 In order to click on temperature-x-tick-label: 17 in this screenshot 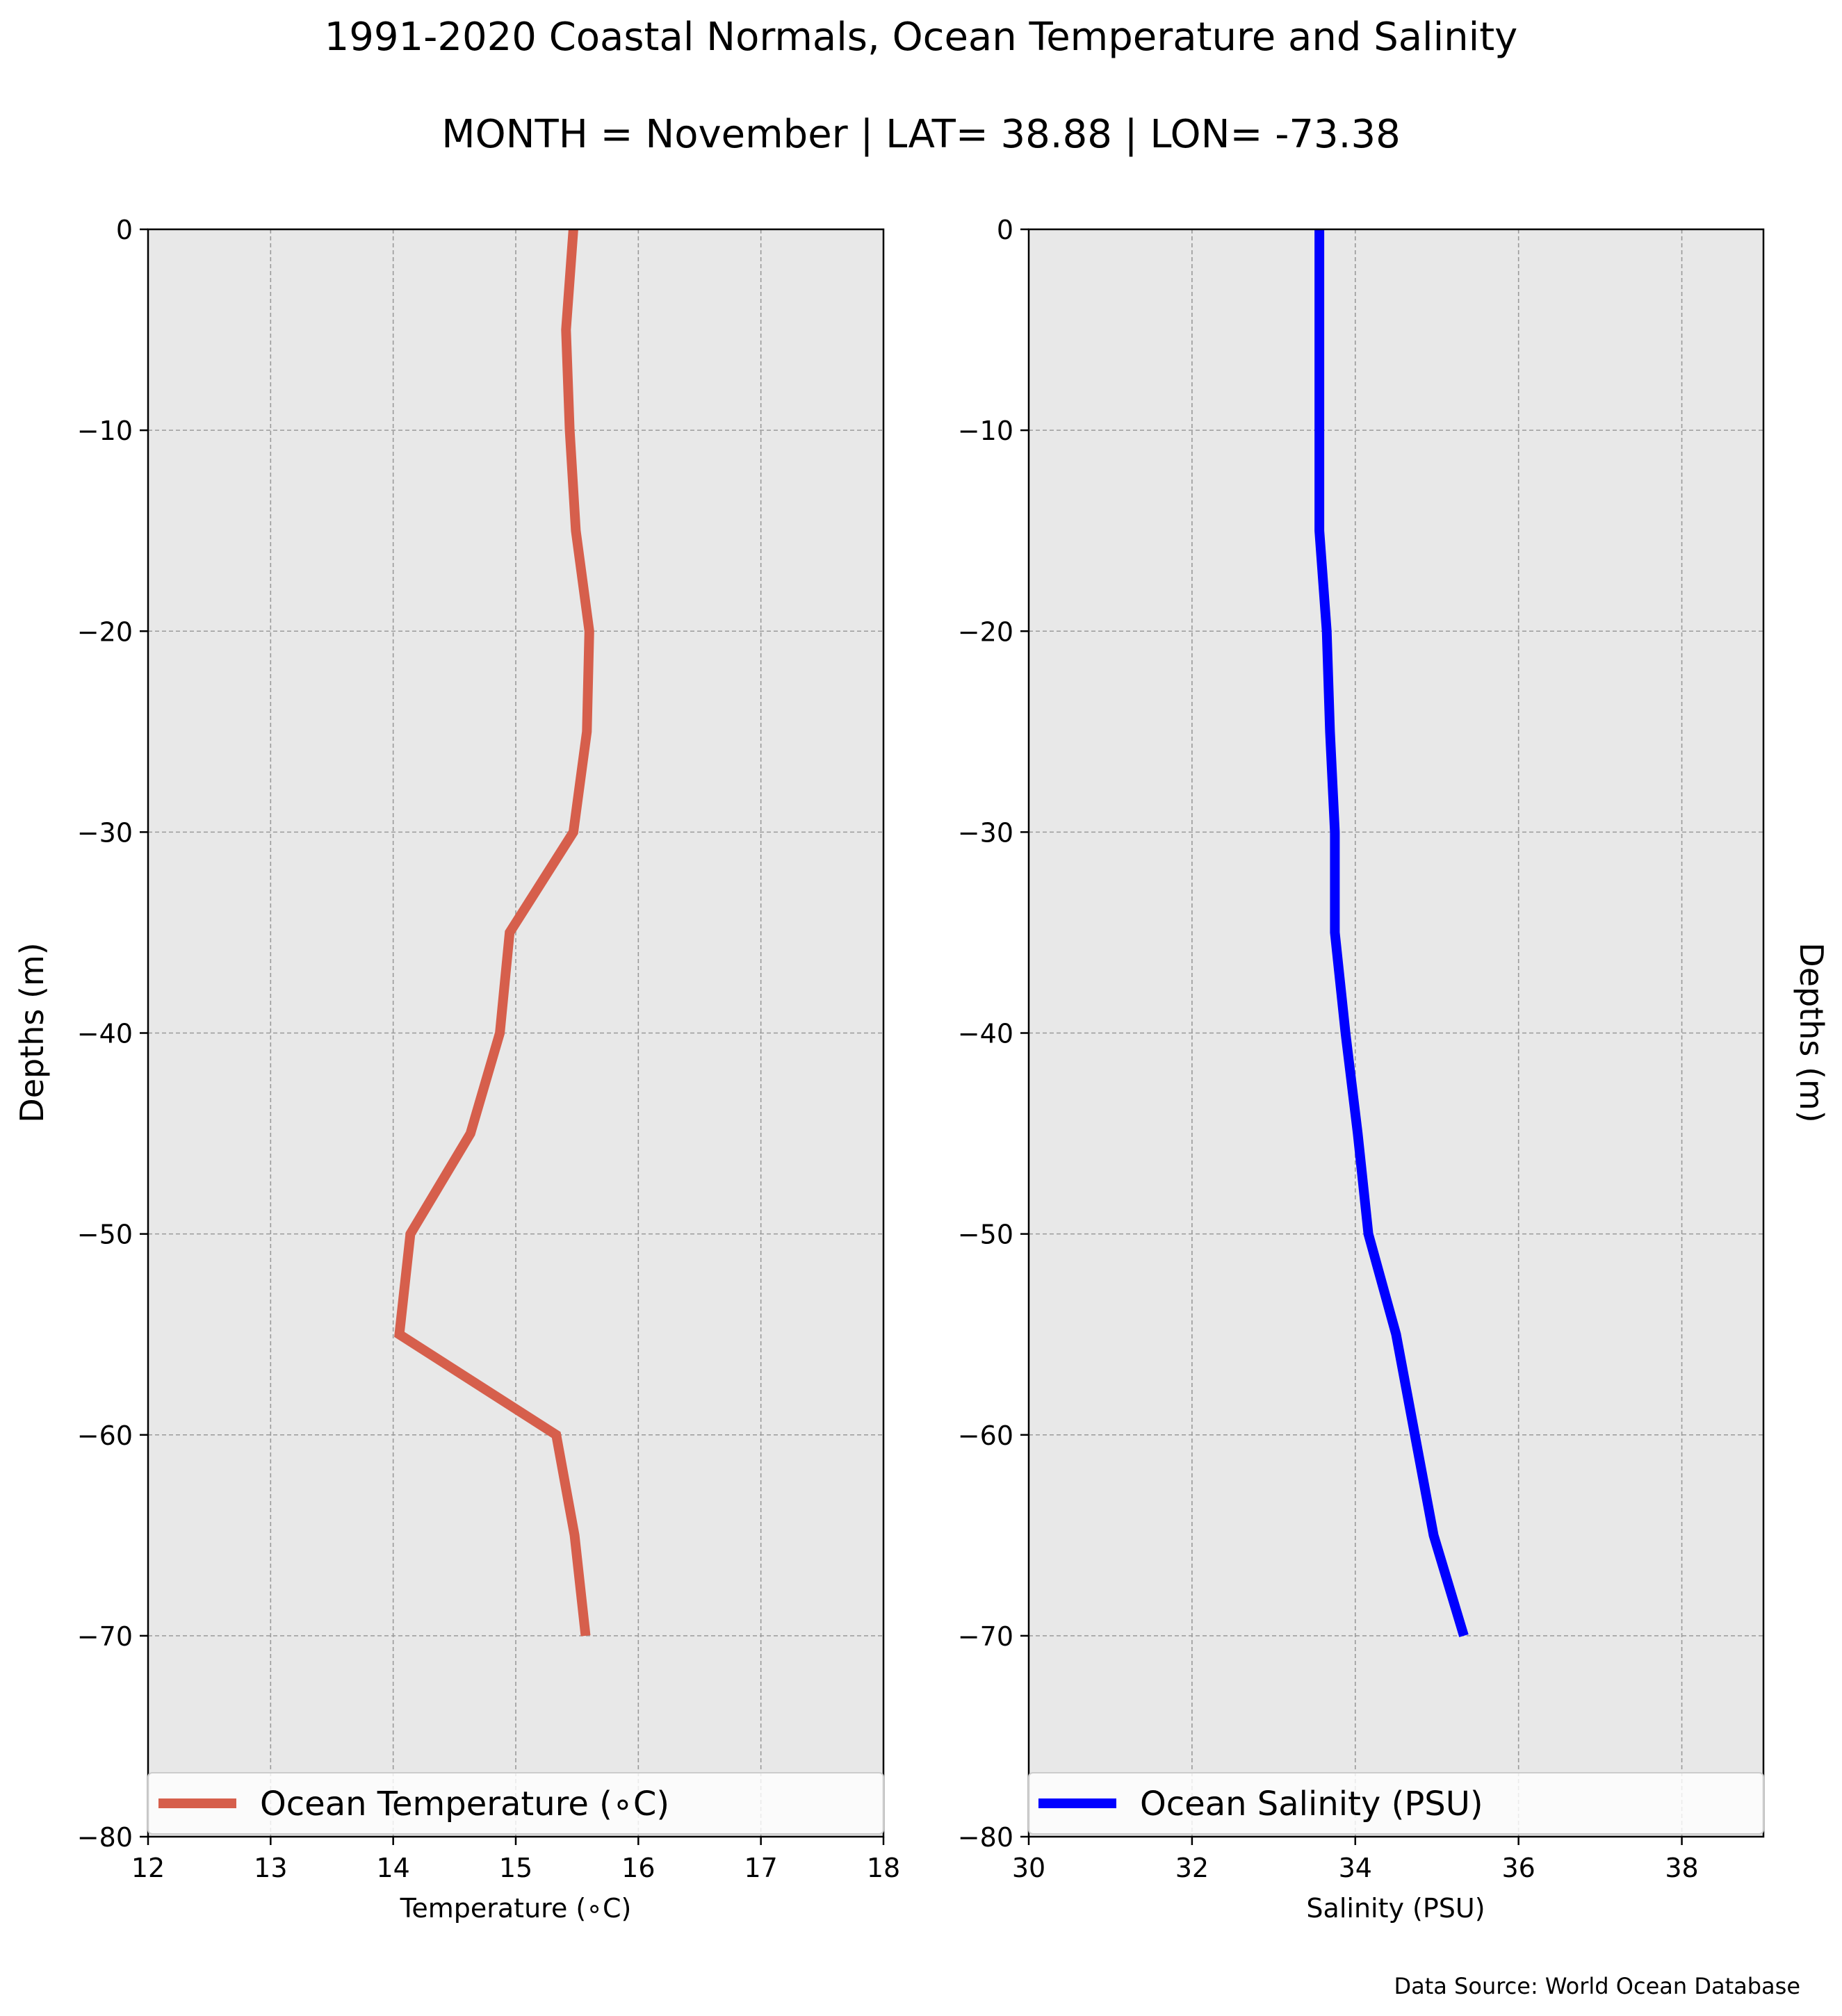, I will do `click(760, 1868)`.